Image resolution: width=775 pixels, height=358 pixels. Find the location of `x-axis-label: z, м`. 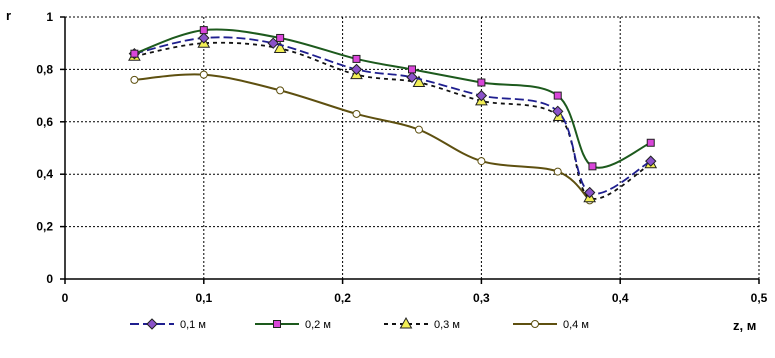

x-axis-label: z, м is located at coordinates (744, 325).